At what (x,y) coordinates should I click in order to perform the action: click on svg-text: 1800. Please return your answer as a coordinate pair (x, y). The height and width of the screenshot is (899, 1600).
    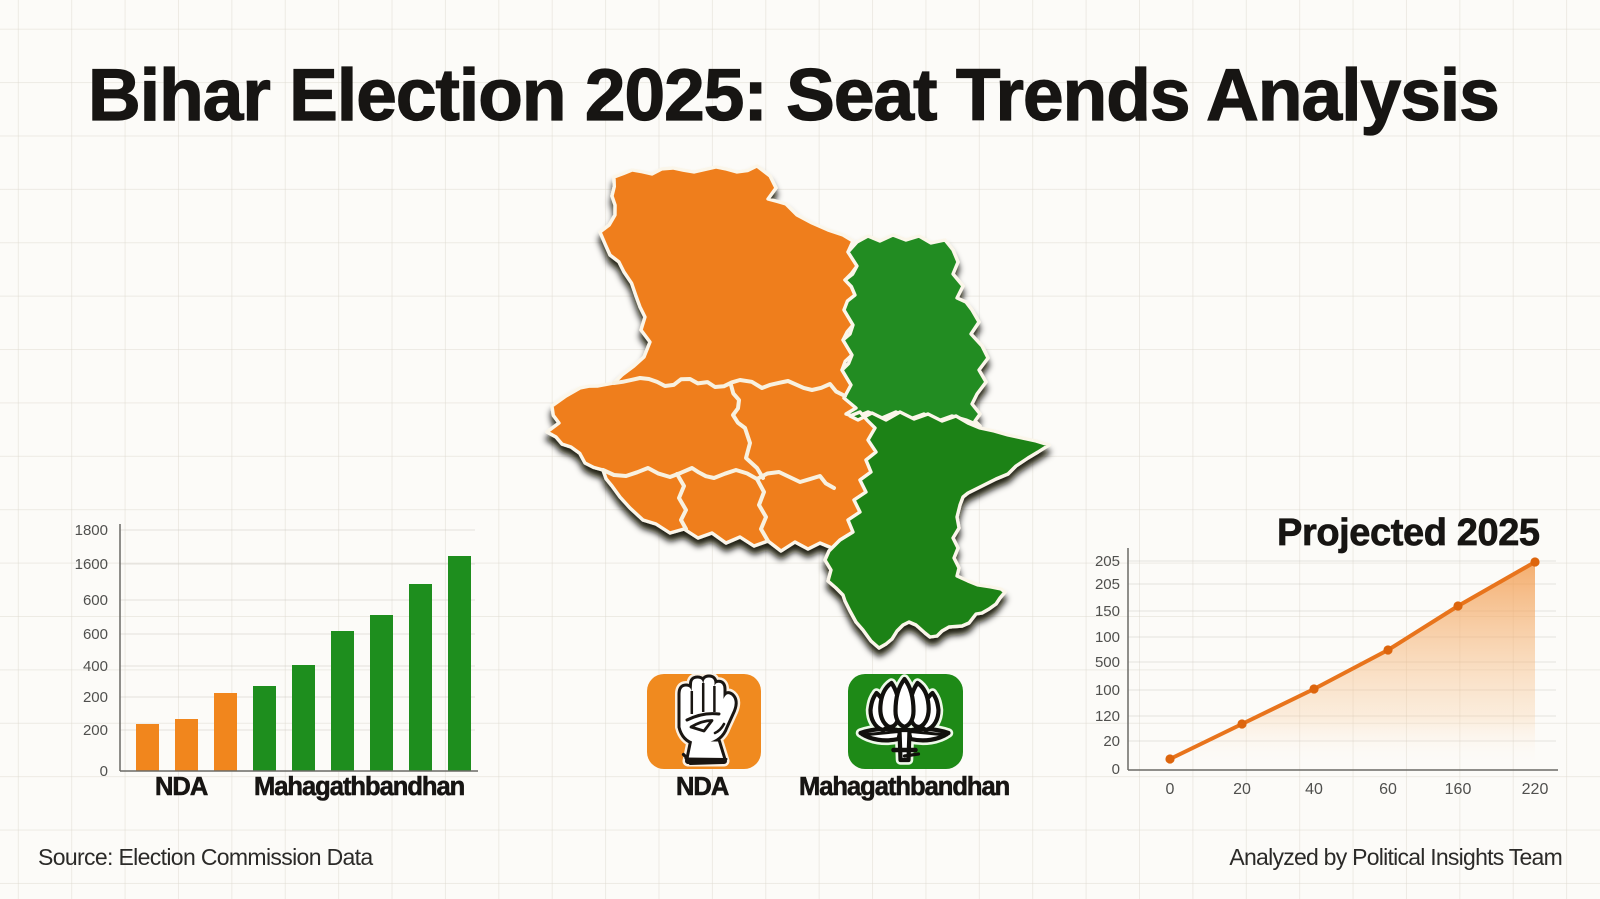
    Looking at the image, I should click on (91, 530).